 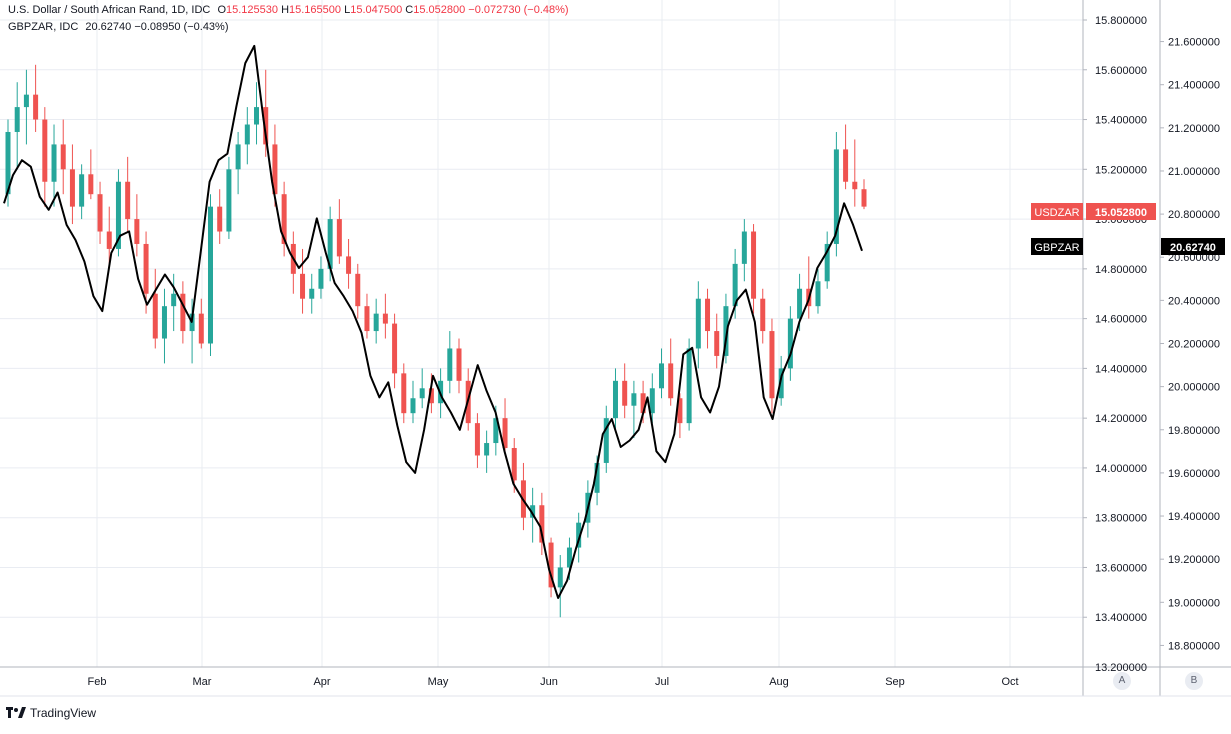 I want to click on y-left-tick-label: 15.600000, so click(x=1121, y=71).